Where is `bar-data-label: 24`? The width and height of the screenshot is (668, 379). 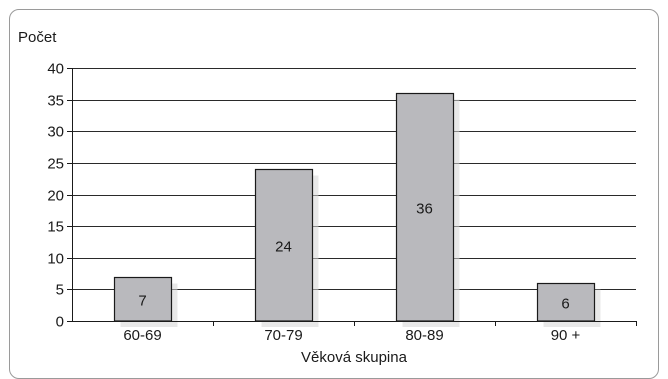 bar-data-label: 24 is located at coordinates (283, 246).